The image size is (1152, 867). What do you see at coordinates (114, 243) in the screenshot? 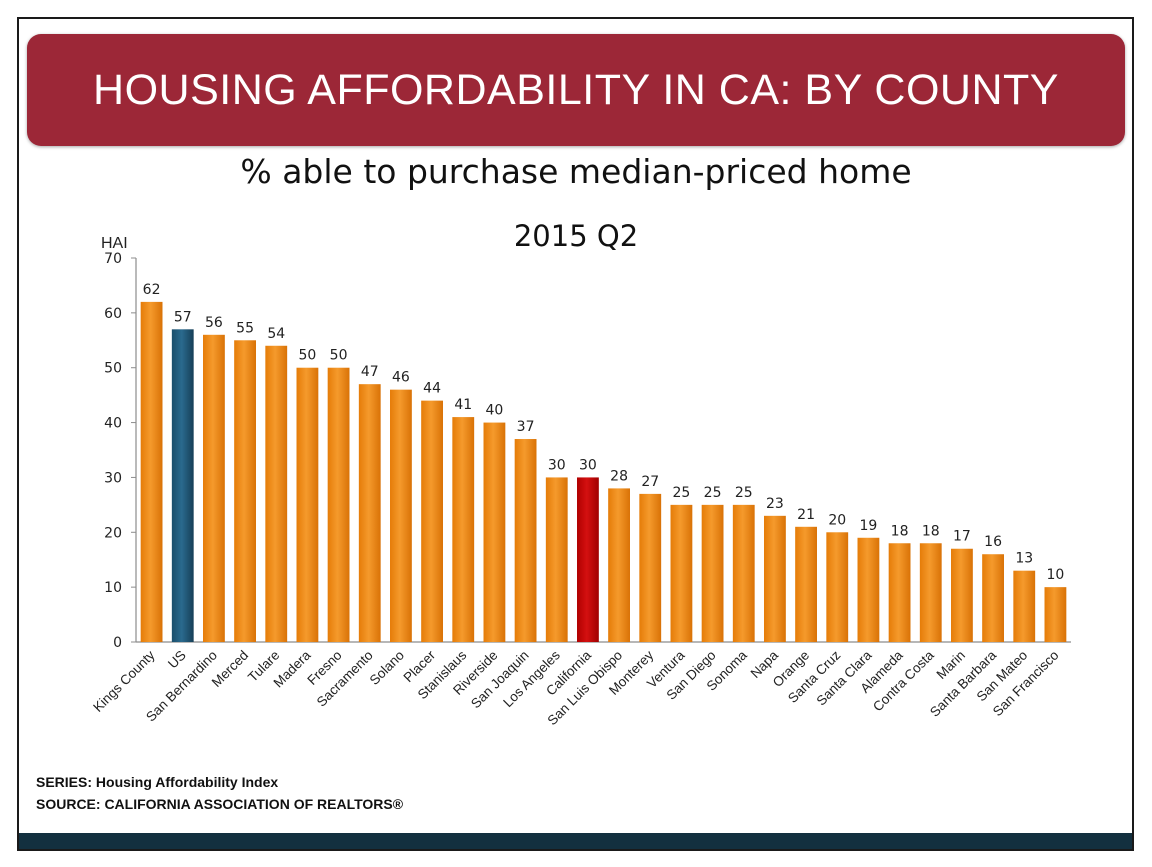
I see `y-axis-label: HAI` at bounding box center [114, 243].